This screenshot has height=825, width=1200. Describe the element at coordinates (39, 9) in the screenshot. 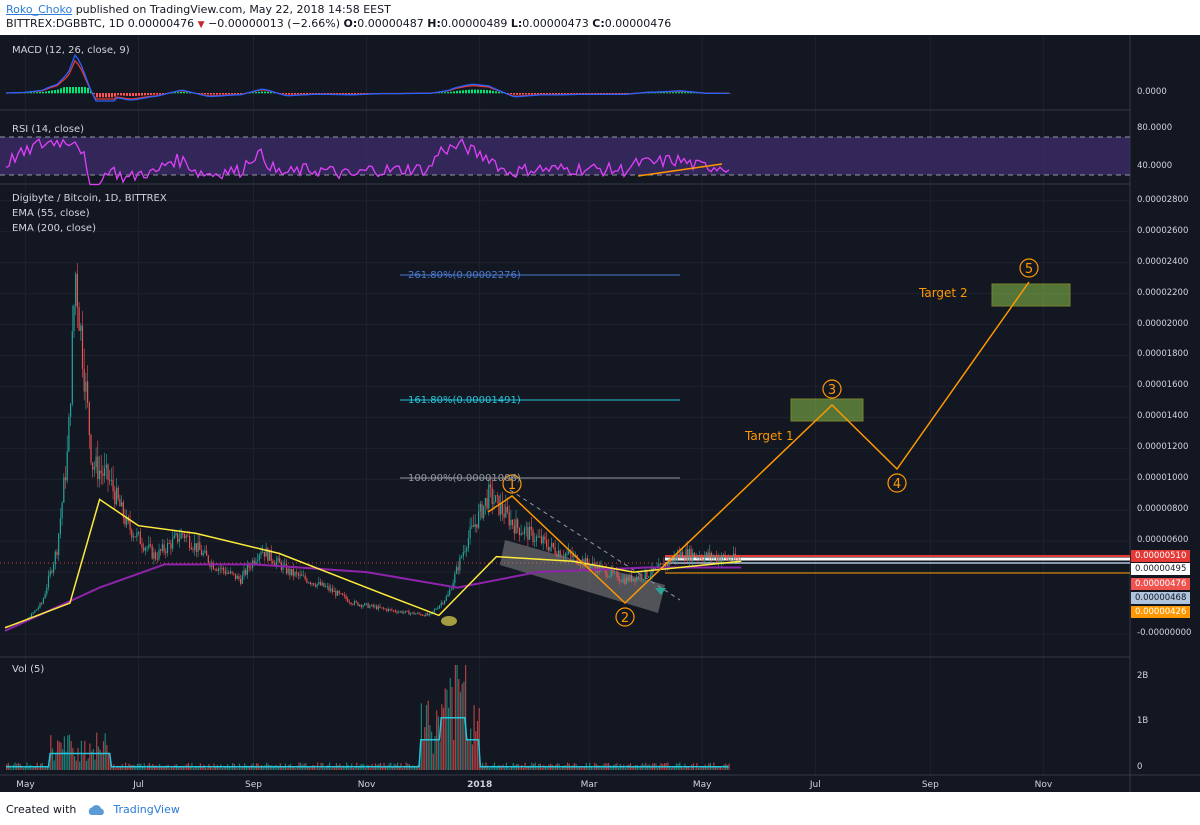

I see `author-link: Roko_Choko` at that location.